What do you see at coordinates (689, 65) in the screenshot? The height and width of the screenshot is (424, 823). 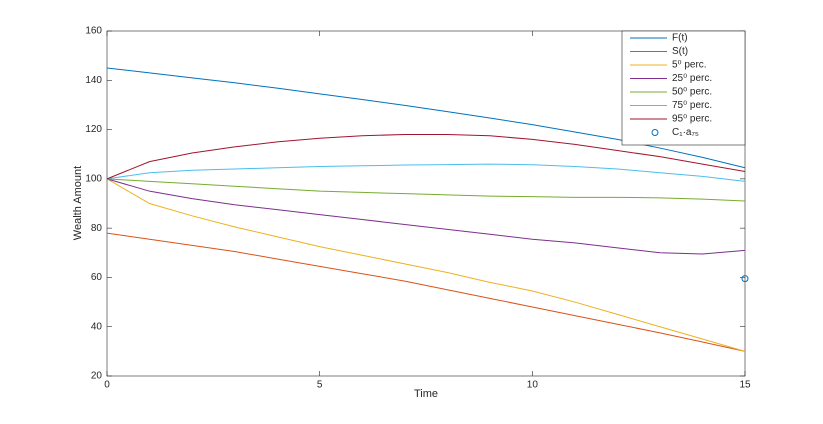 I see `legend-label: 5⁰ perc.` at bounding box center [689, 65].